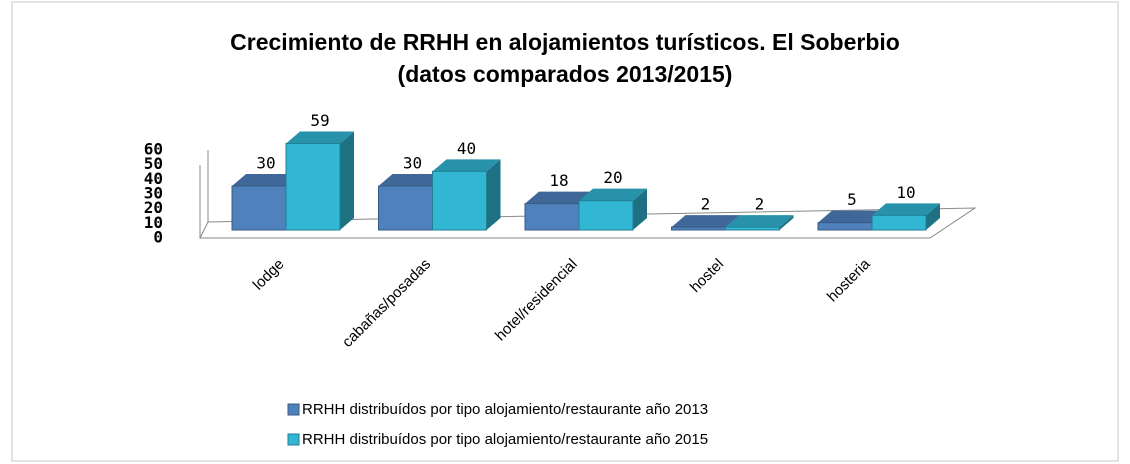 This screenshot has height=464, width=1130. I want to click on value-label: 18, so click(558, 180).